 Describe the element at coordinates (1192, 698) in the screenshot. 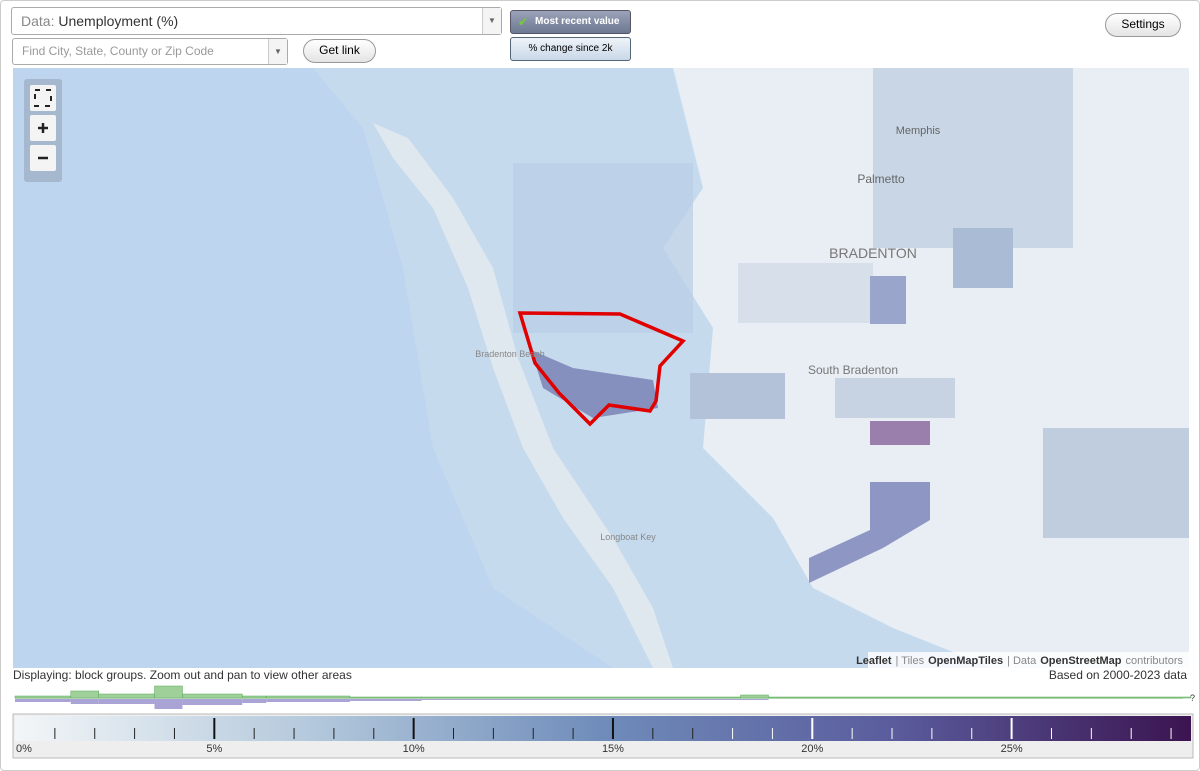

I see `help-icon: ?` at that location.